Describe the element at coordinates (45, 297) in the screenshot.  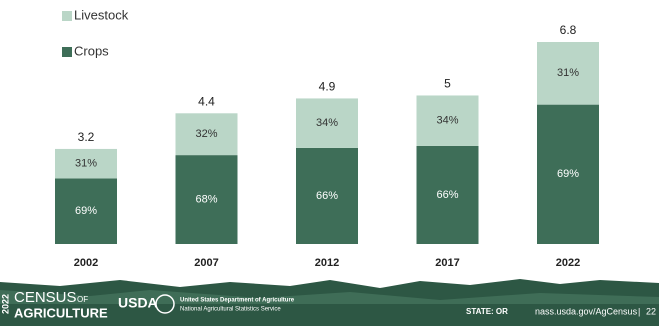
I see `footer-census: CENSUS` at that location.